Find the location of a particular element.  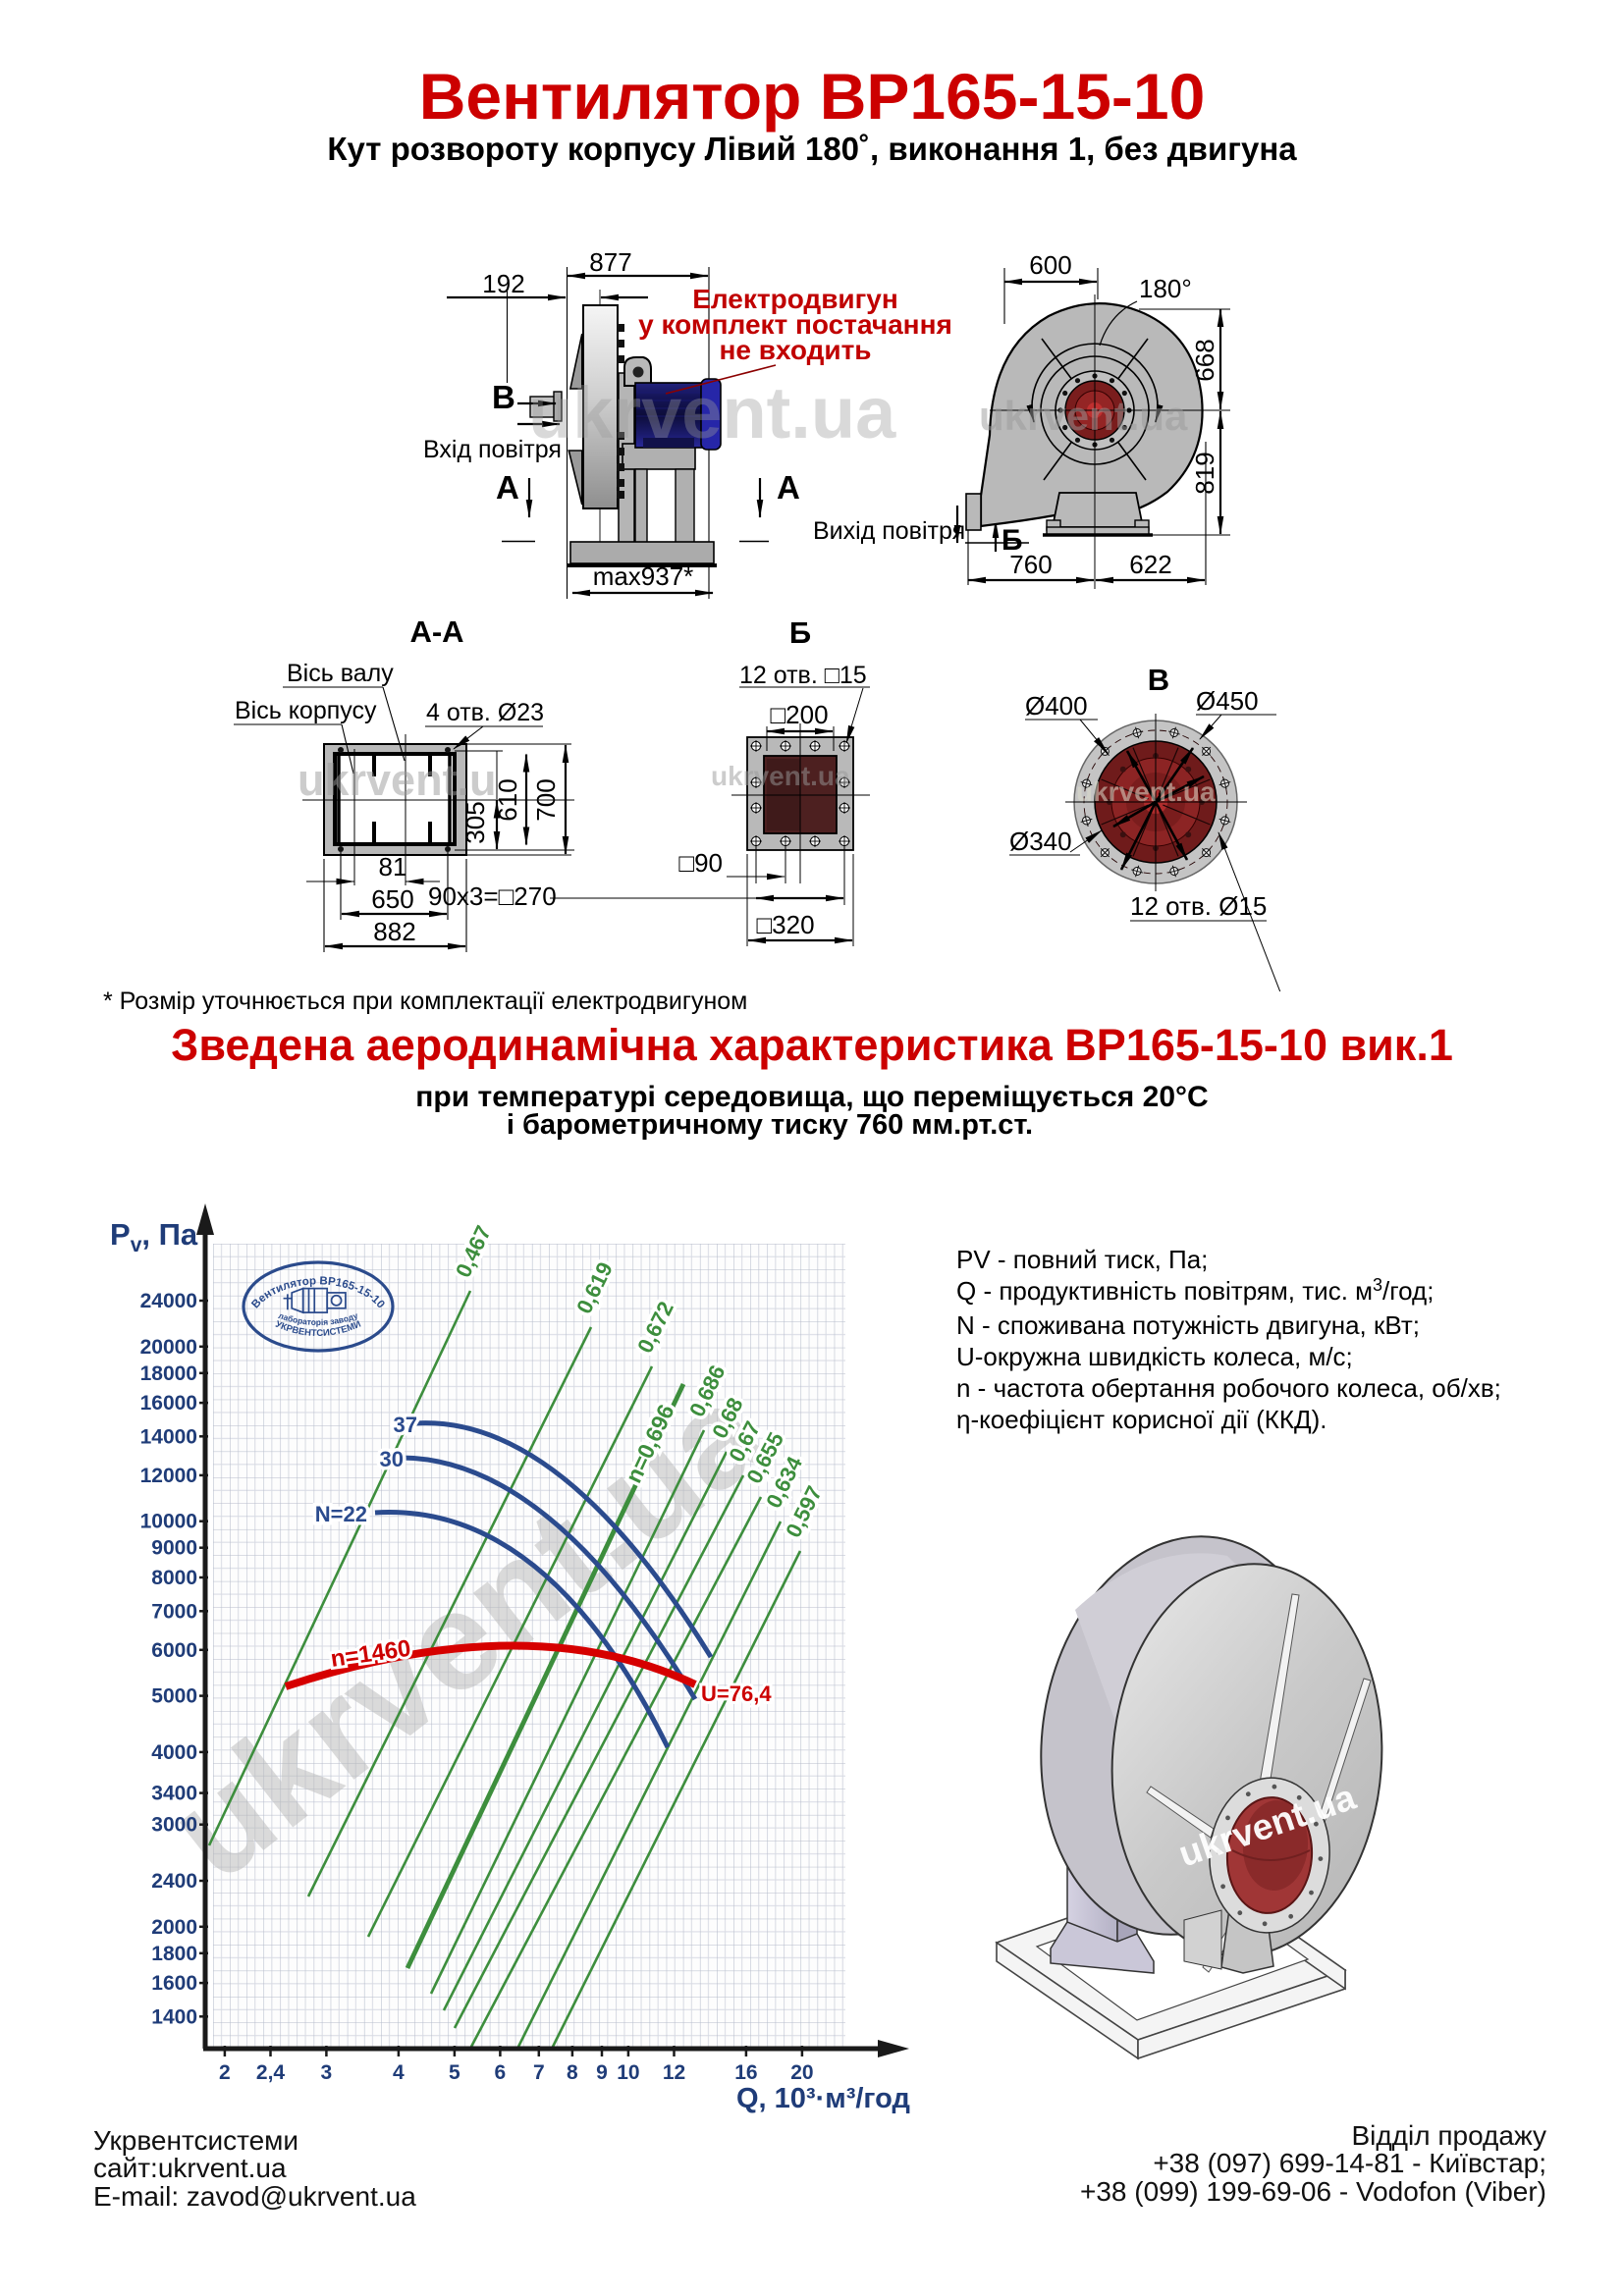

svg-text: 7 is located at coordinates (539, 2072).